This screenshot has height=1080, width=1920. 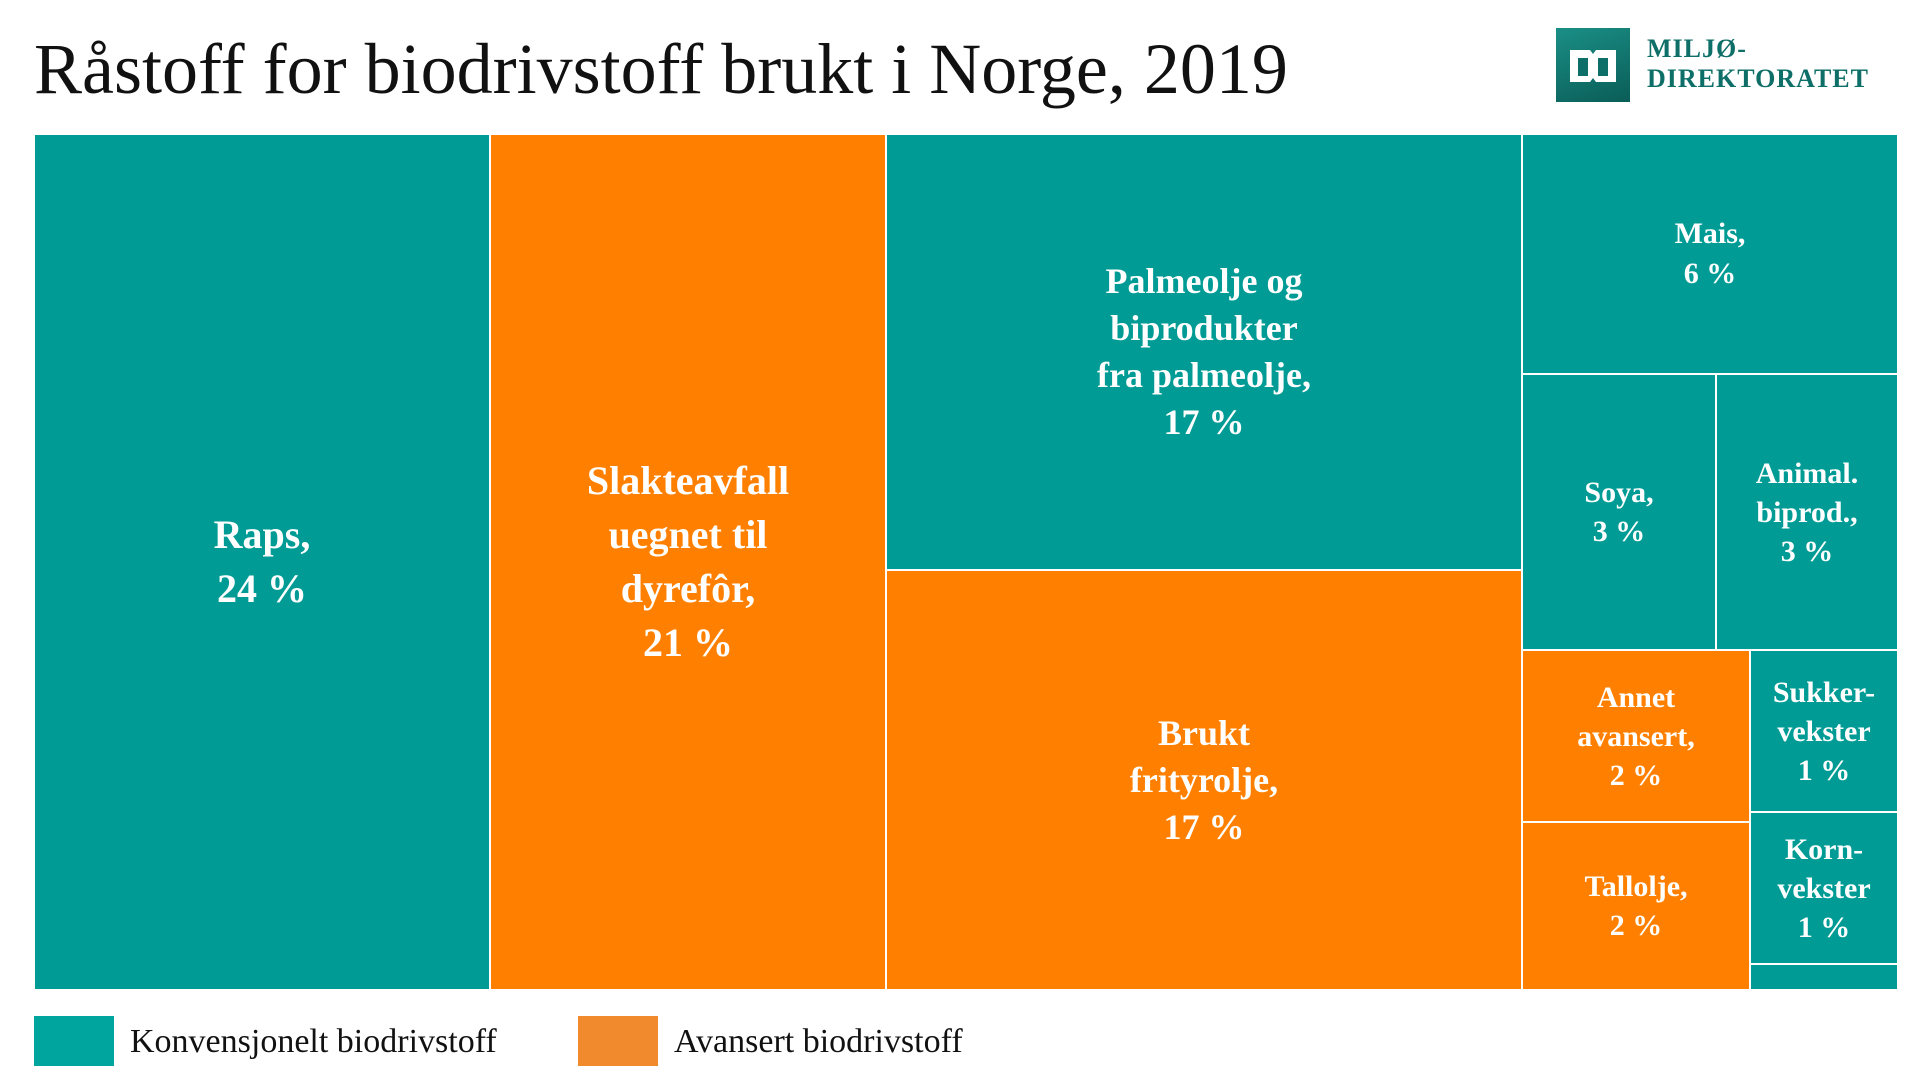 What do you see at coordinates (1204, 328) in the screenshot?
I see `tile-label: Palmeolje og biprodukter fra palmeolje,` at bounding box center [1204, 328].